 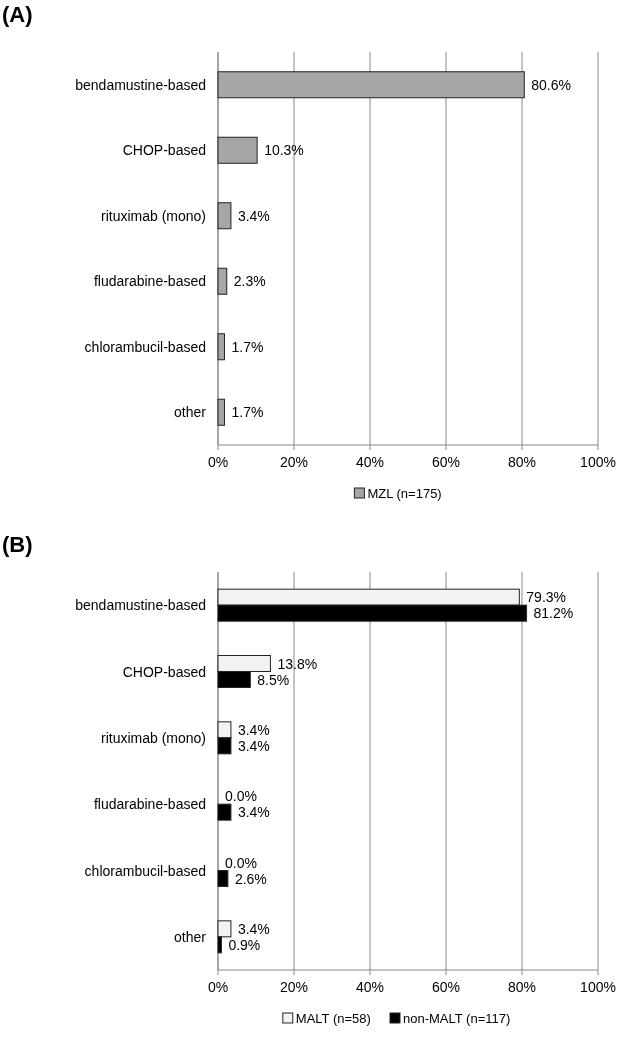 What do you see at coordinates (333, 1018) in the screenshot?
I see `legend-label: MALT (n=58)` at bounding box center [333, 1018].